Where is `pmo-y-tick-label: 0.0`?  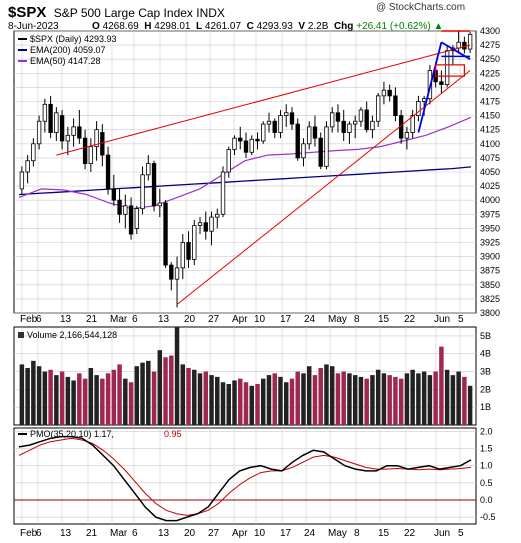
pmo-y-tick-label: 0.0 is located at coordinates (486, 500).